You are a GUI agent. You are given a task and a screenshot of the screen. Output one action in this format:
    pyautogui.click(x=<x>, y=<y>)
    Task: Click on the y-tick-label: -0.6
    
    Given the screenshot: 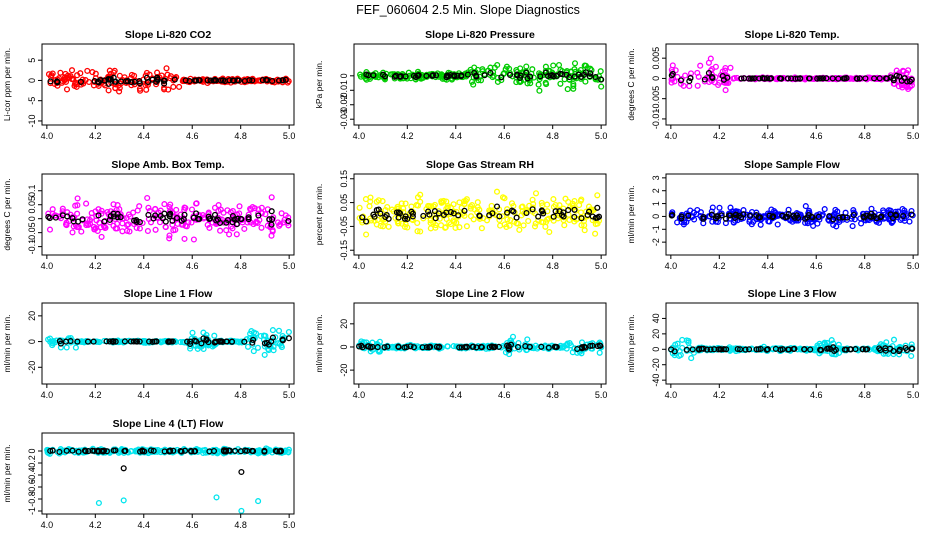 What is the action you would take?
    pyautogui.click(x=32, y=487)
    